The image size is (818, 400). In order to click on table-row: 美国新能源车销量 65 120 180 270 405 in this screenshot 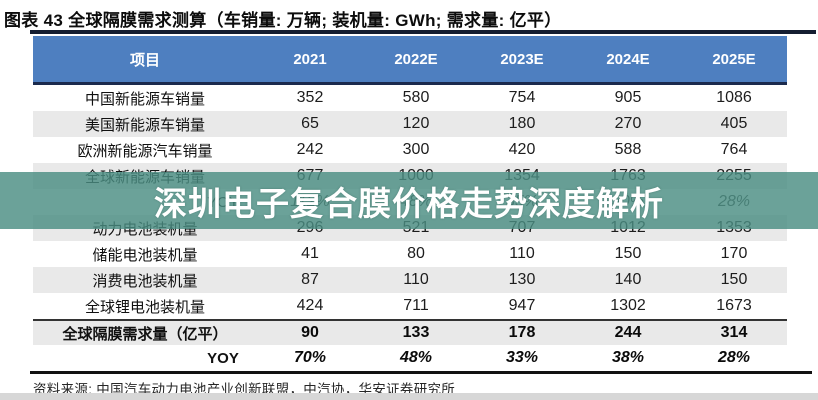, I will do `click(410, 124)`.